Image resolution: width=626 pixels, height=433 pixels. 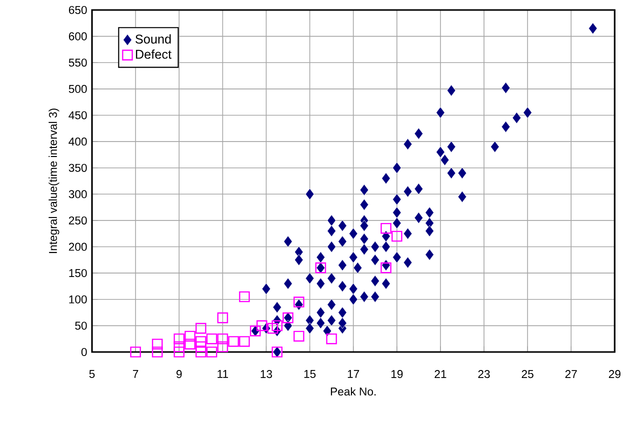 I want to click on y-tick-label: 250, so click(x=77, y=220).